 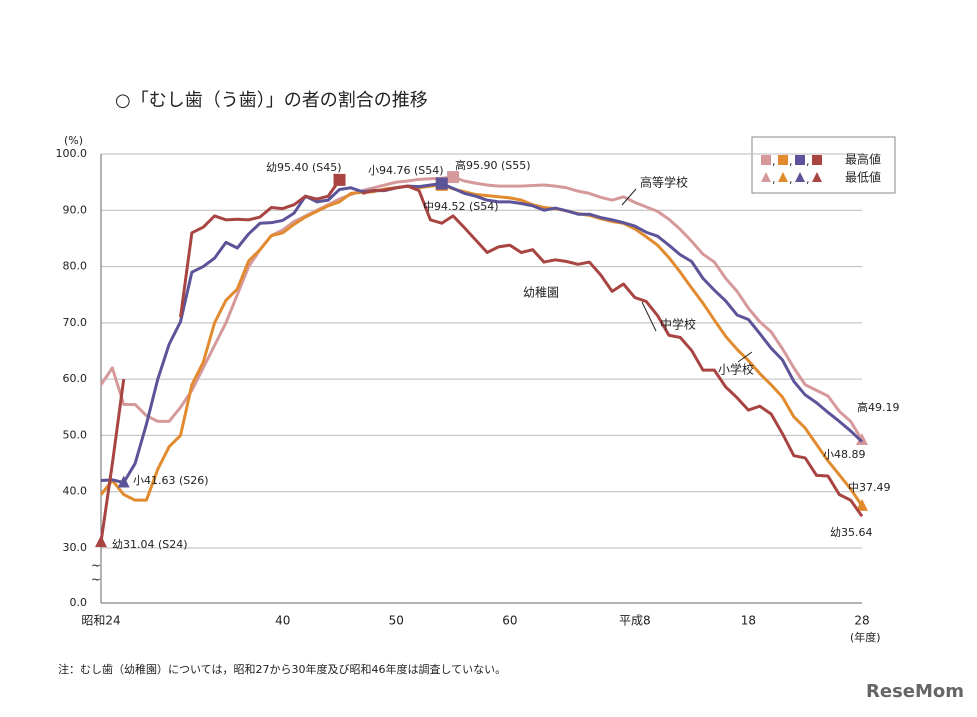 I want to click on annotation: 中37.49, so click(x=869, y=487).